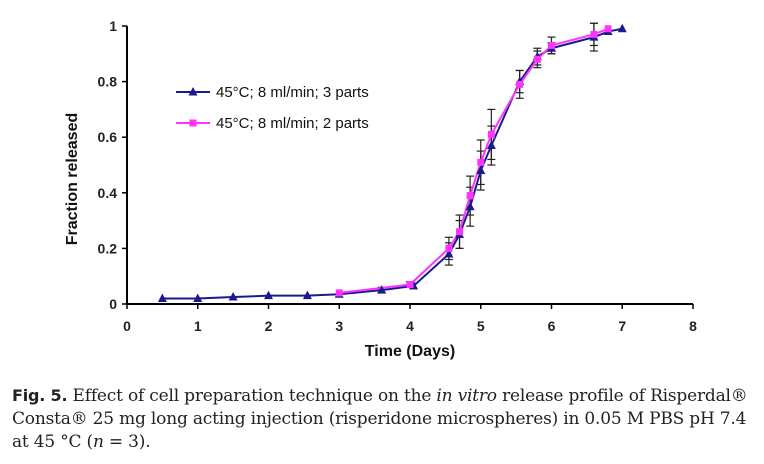 The image size is (764, 464). I want to click on y-tick-label: 0.8, so click(108, 82).